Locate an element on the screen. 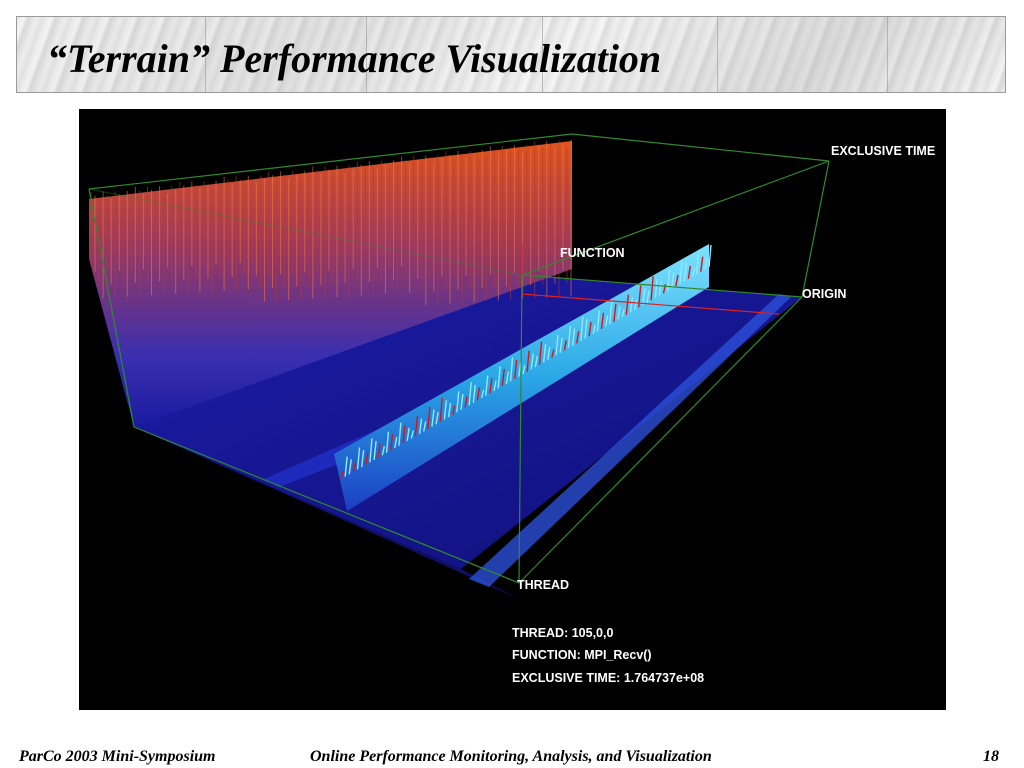  axis-label-exclusive-time: EXCLUSIVE TIME is located at coordinates (883, 151).